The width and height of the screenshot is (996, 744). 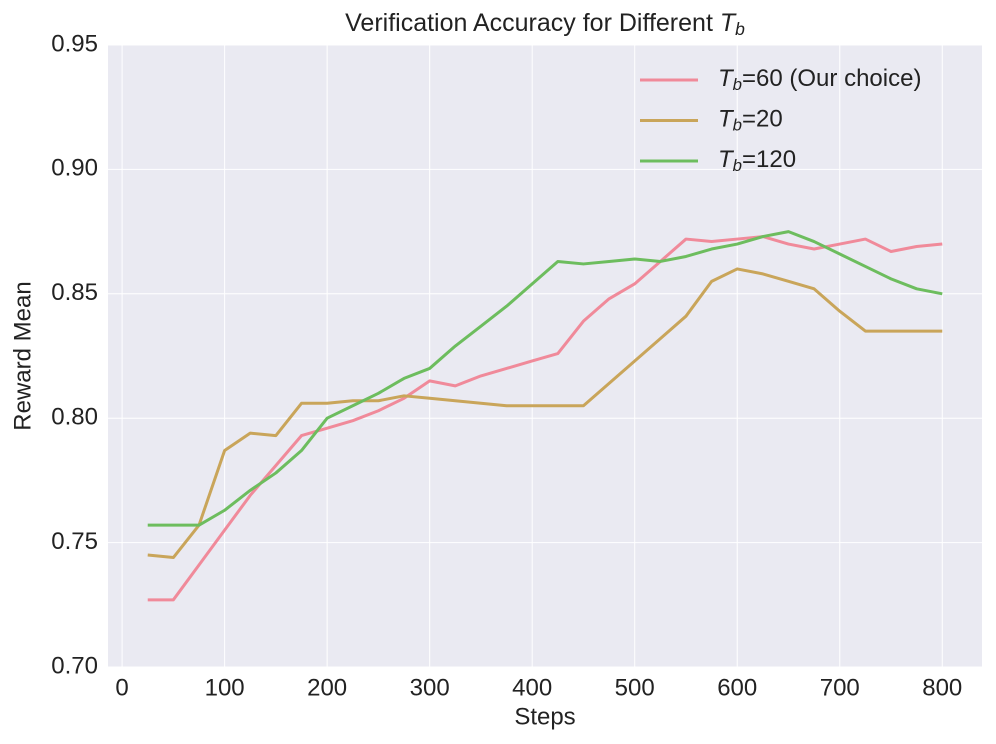 What do you see at coordinates (532, 687) in the screenshot?
I see `x-tick-label: 400` at bounding box center [532, 687].